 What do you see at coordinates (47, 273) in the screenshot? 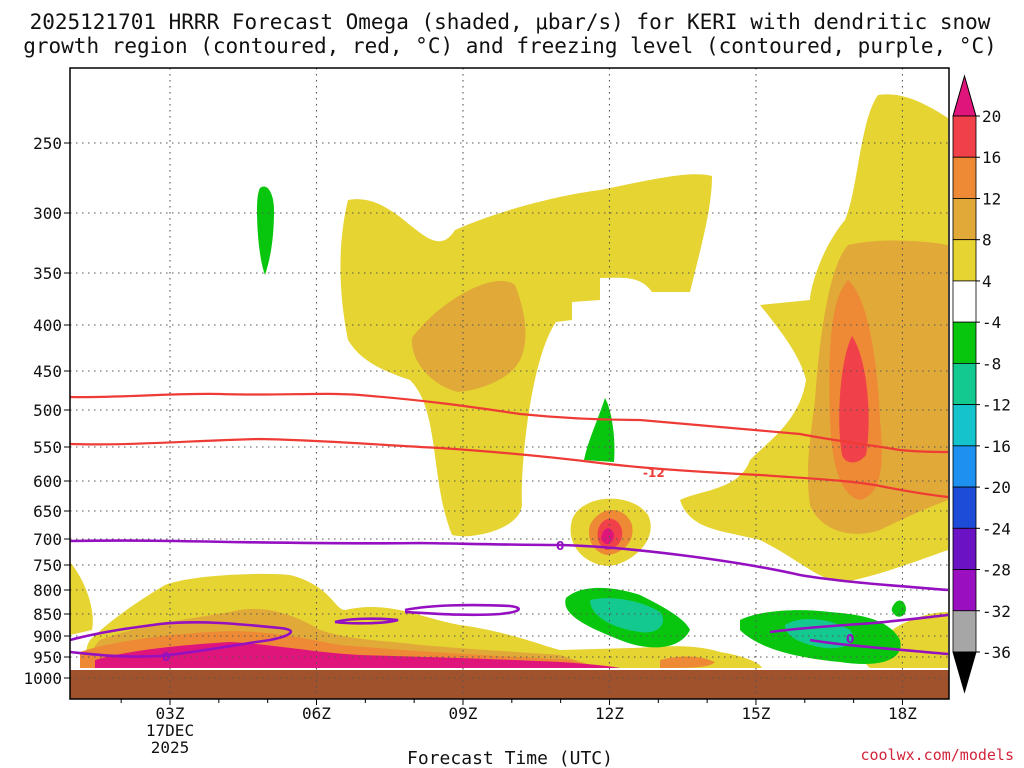
I see `y-tick-label: 350` at bounding box center [47, 273].